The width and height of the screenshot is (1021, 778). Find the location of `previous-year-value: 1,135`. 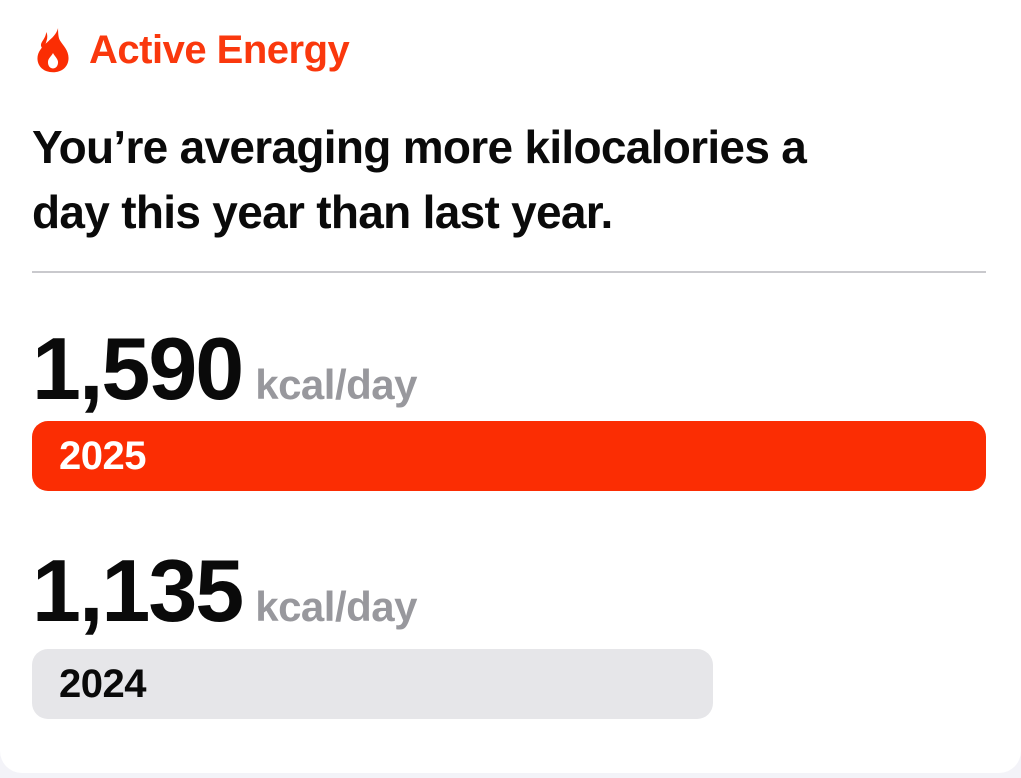

previous-year-value: 1,135 is located at coordinates (138, 590).